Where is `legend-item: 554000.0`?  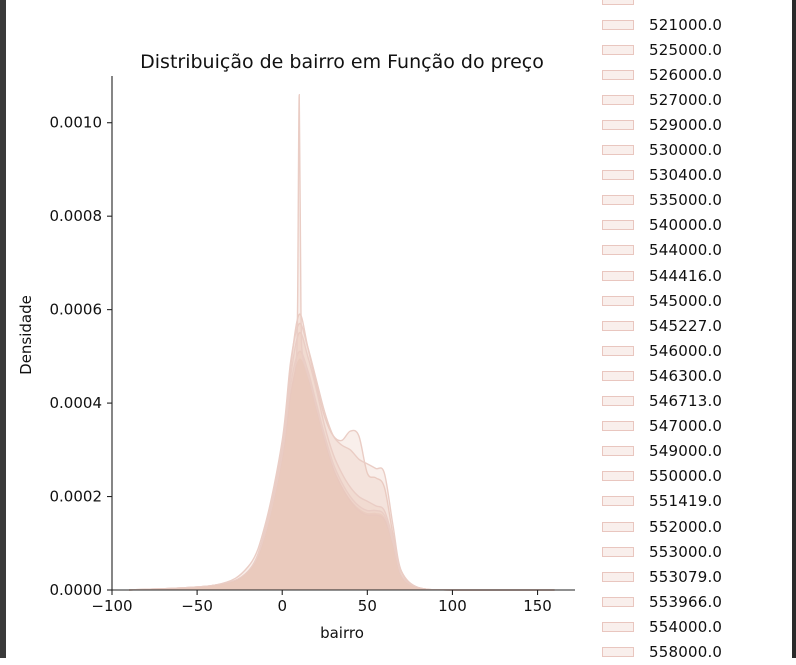 legend-item: 554000.0 is located at coordinates (697, 626).